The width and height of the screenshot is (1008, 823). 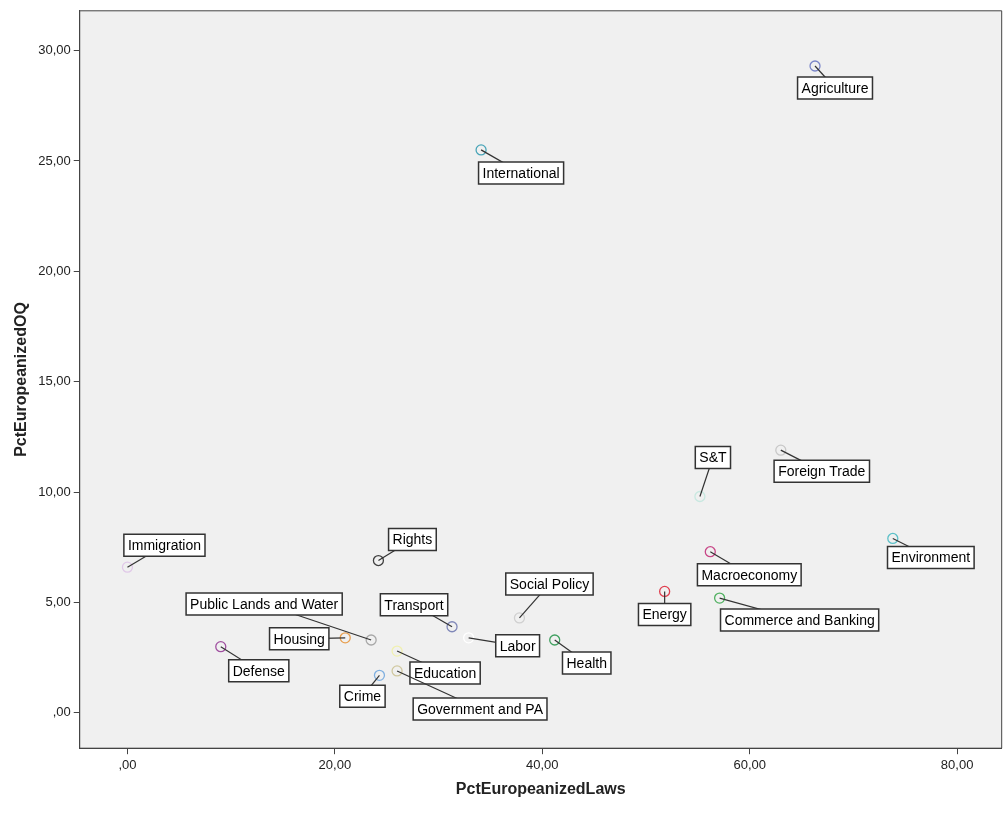 I want to click on y-tick-label: 5,00, so click(x=58, y=602).